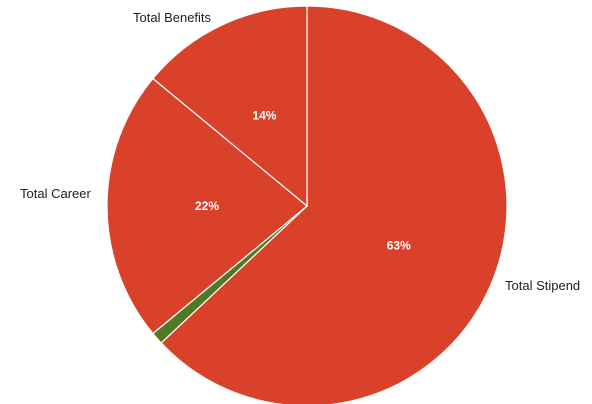 The width and height of the screenshot is (592, 404). I want to click on slice-category-label: Total Career, so click(55, 193).